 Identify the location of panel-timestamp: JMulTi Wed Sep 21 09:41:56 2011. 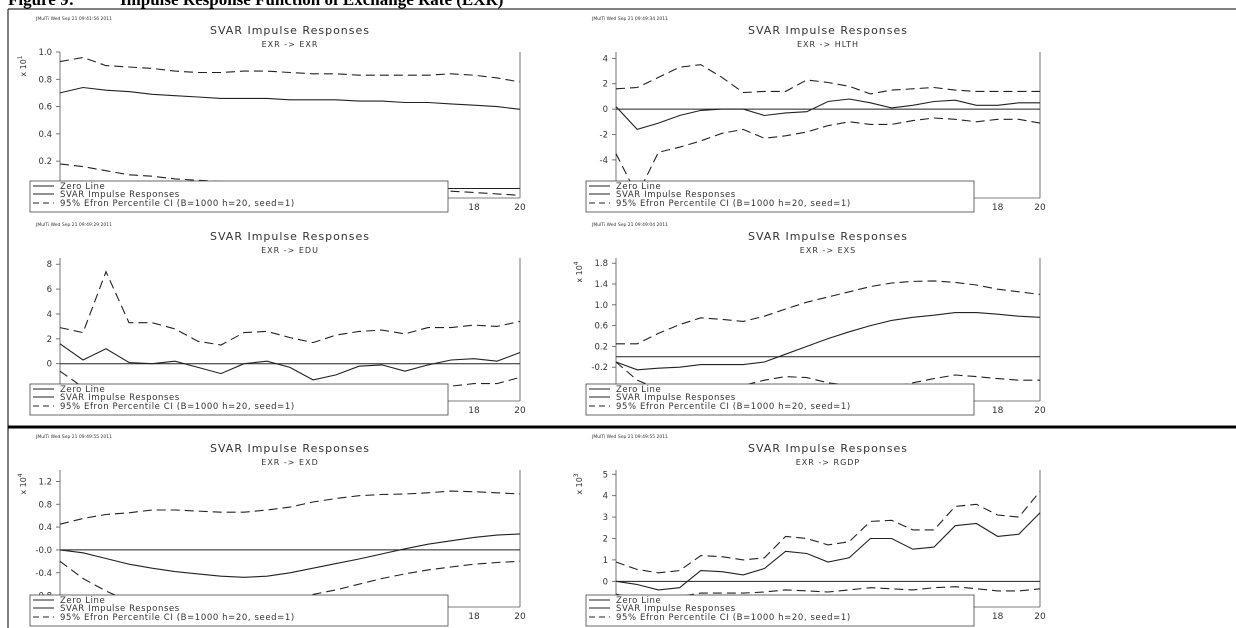
(73, 19).